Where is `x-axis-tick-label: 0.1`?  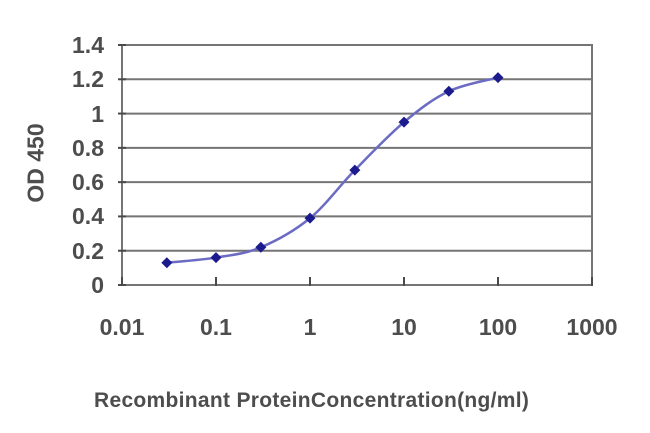
x-axis-tick-label: 0.1 is located at coordinates (216, 327).